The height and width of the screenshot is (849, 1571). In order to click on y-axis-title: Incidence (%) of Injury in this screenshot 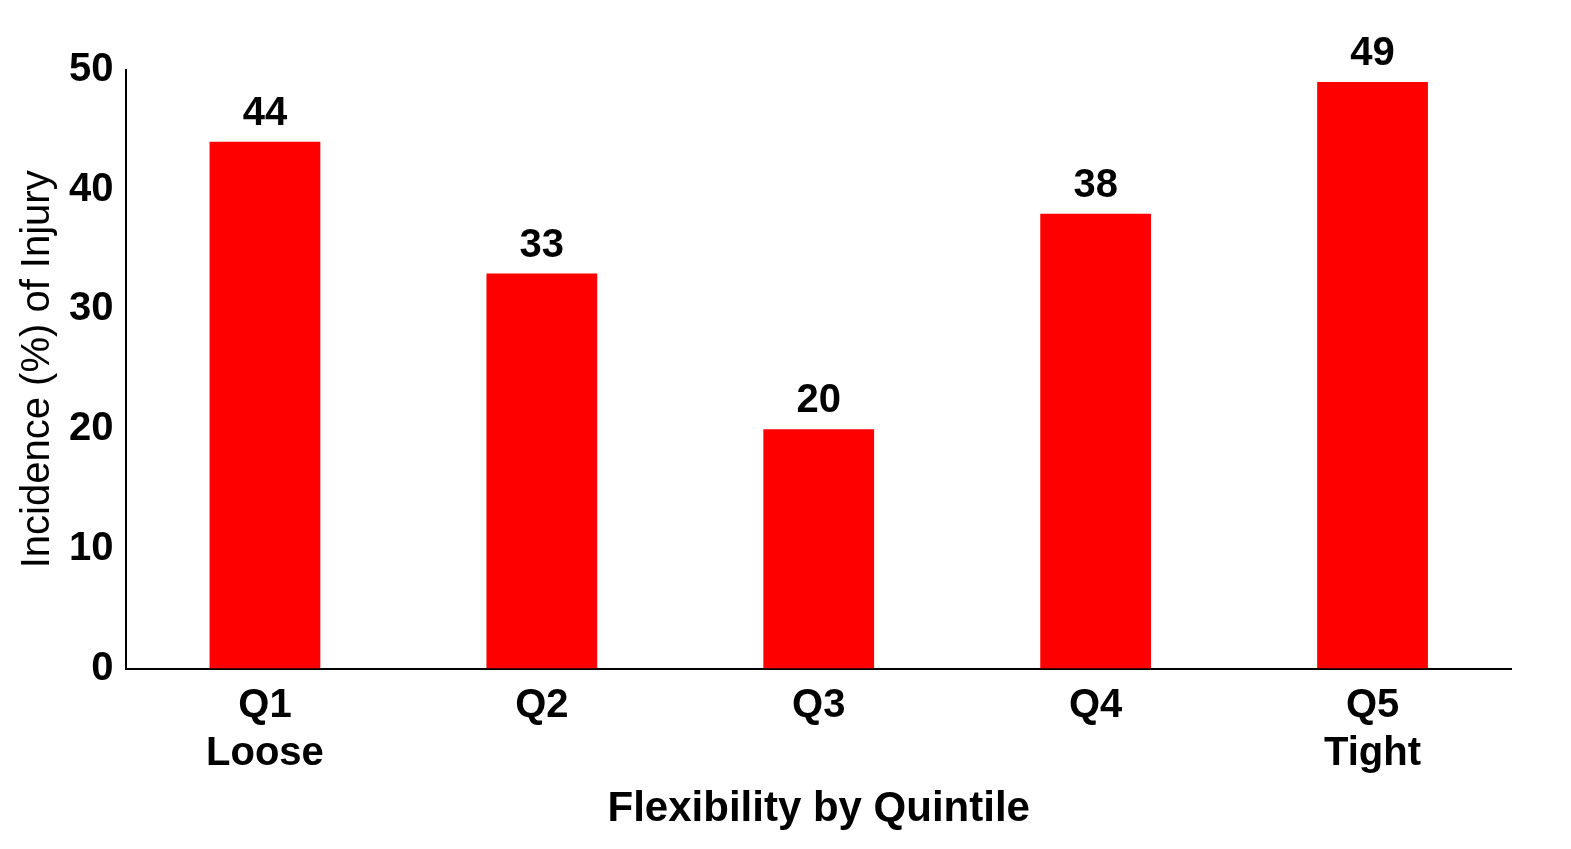, I will do `click(35, 369)`.